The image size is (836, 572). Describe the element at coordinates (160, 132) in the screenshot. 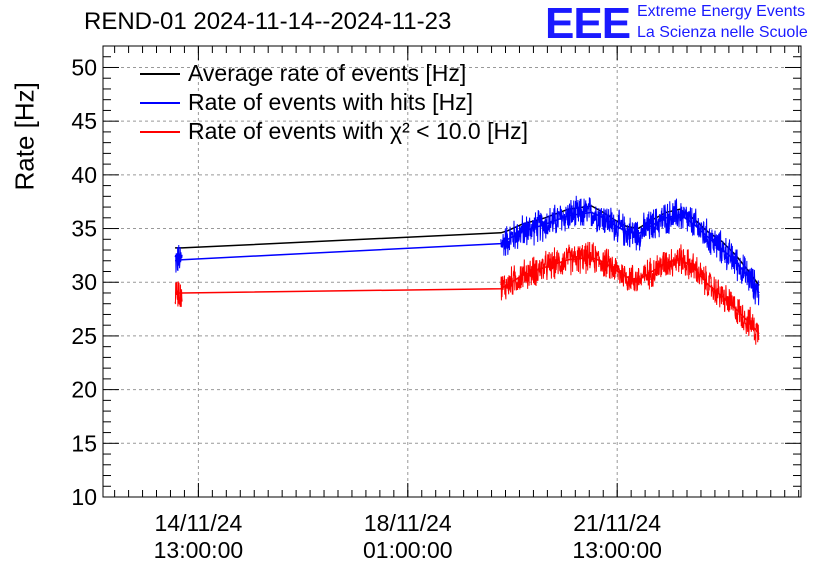

I see `legend-swatch-chi2` at that location.